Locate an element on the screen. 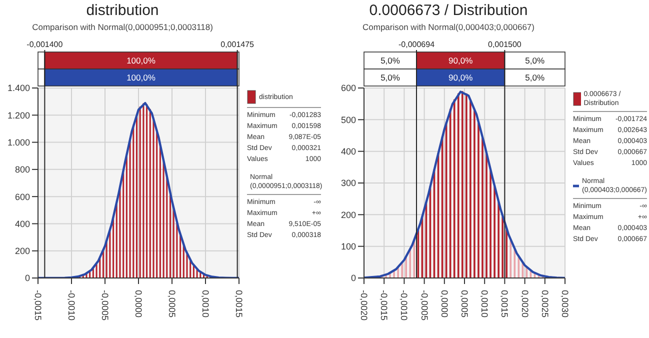 This screenshot has height=338, width=649. y-tick-label: 300 is located at coordinates (348, 183).